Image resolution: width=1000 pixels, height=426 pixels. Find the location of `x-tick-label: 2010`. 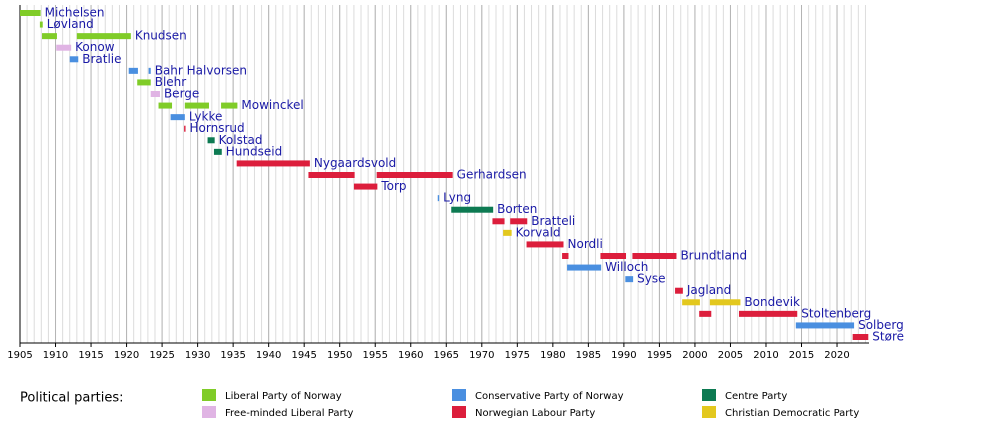

x-tick-label: 2010 is located at coordinates (765, 355).